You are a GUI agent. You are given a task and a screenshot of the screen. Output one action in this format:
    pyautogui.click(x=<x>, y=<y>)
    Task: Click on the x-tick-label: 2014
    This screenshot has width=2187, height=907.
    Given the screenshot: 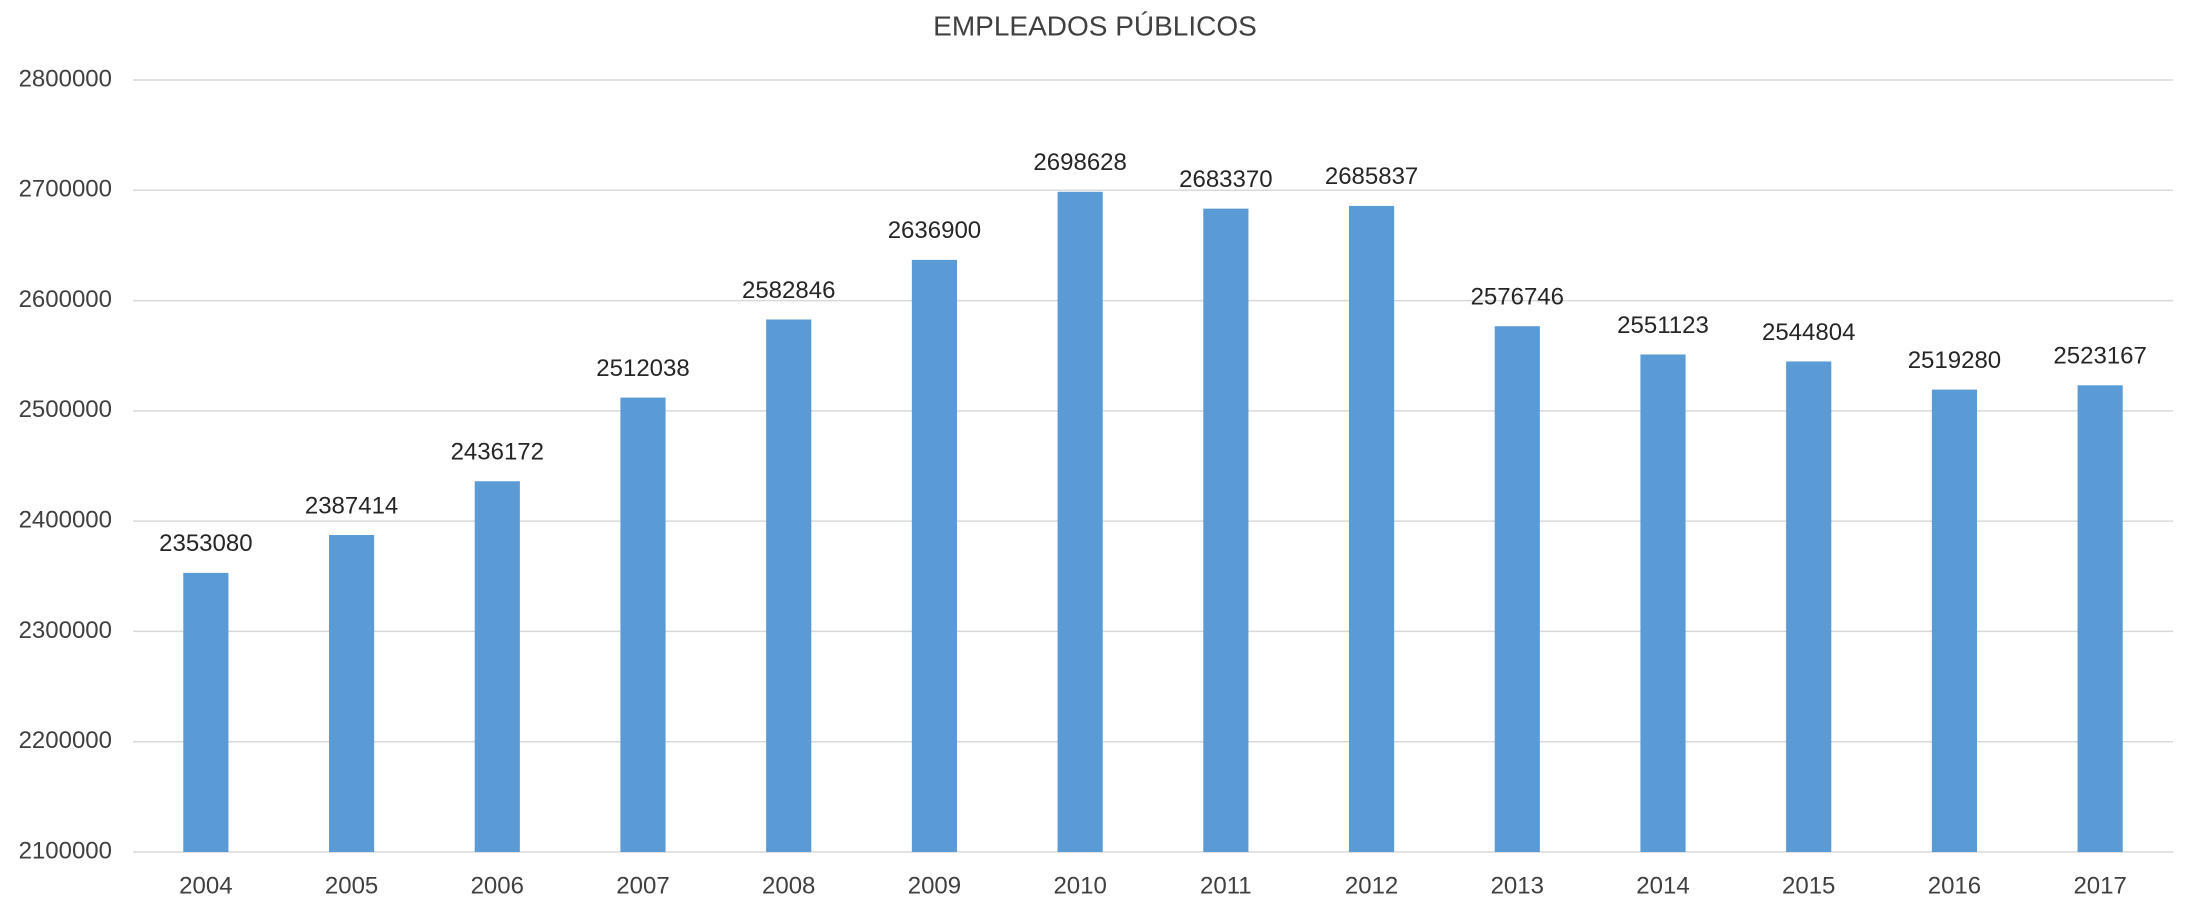 What is the action you would take?
    pyautogui.click(x=1662, y=885)
    